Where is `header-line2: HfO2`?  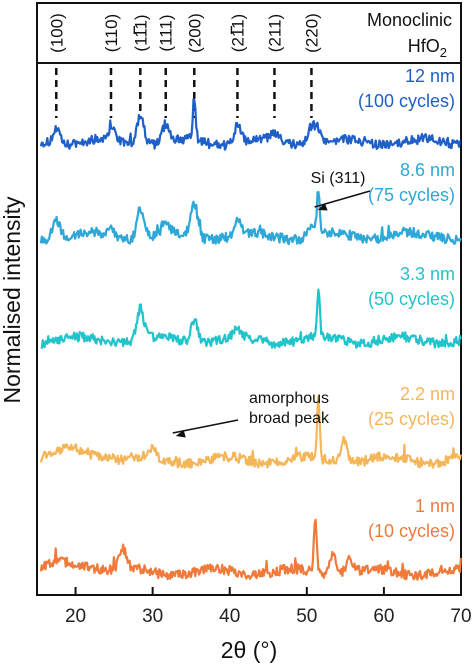
header-line2: HfO2 is located at coordinates (427, 48).